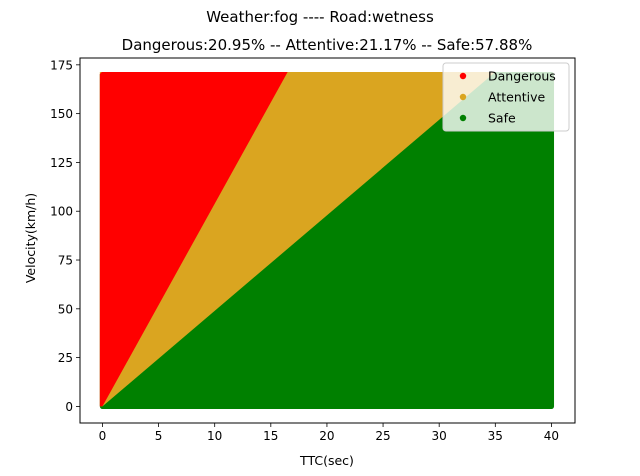  Describe the element at coordinates (382, 436) in the screenshot. I see `x-tick-label: 25` at that location.